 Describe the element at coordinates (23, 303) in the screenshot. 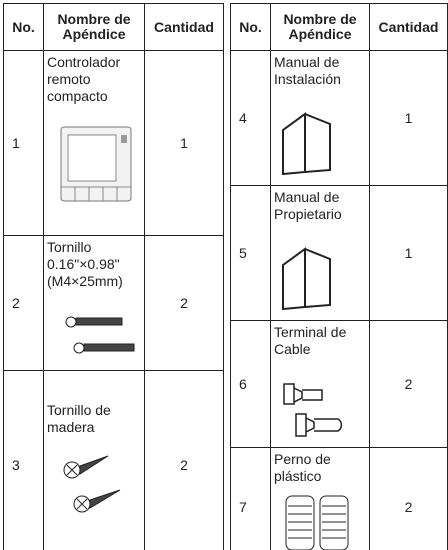

I see `row-number: 2` at that location.